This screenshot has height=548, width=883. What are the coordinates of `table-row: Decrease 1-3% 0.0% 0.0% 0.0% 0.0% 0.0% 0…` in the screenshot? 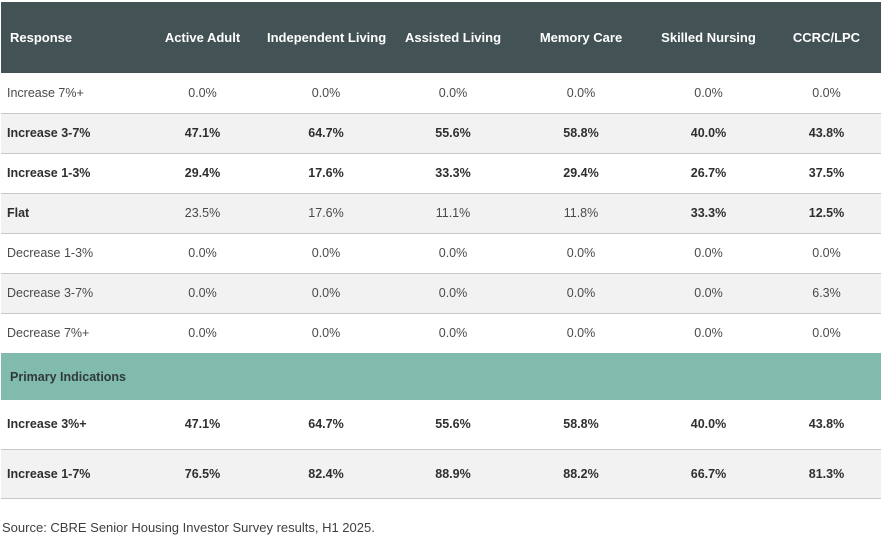 It's located at (441, 253).